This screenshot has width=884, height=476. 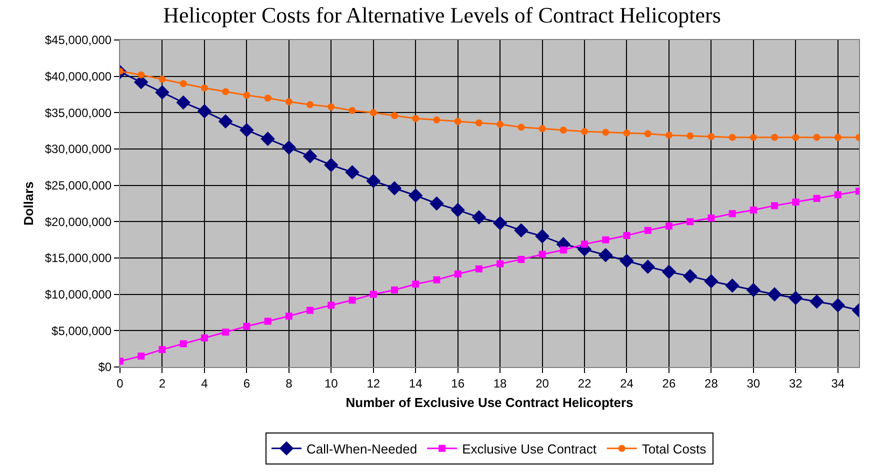 I want to click on legend-label: Exclusive Use Contract, so click(x=529, y=448).